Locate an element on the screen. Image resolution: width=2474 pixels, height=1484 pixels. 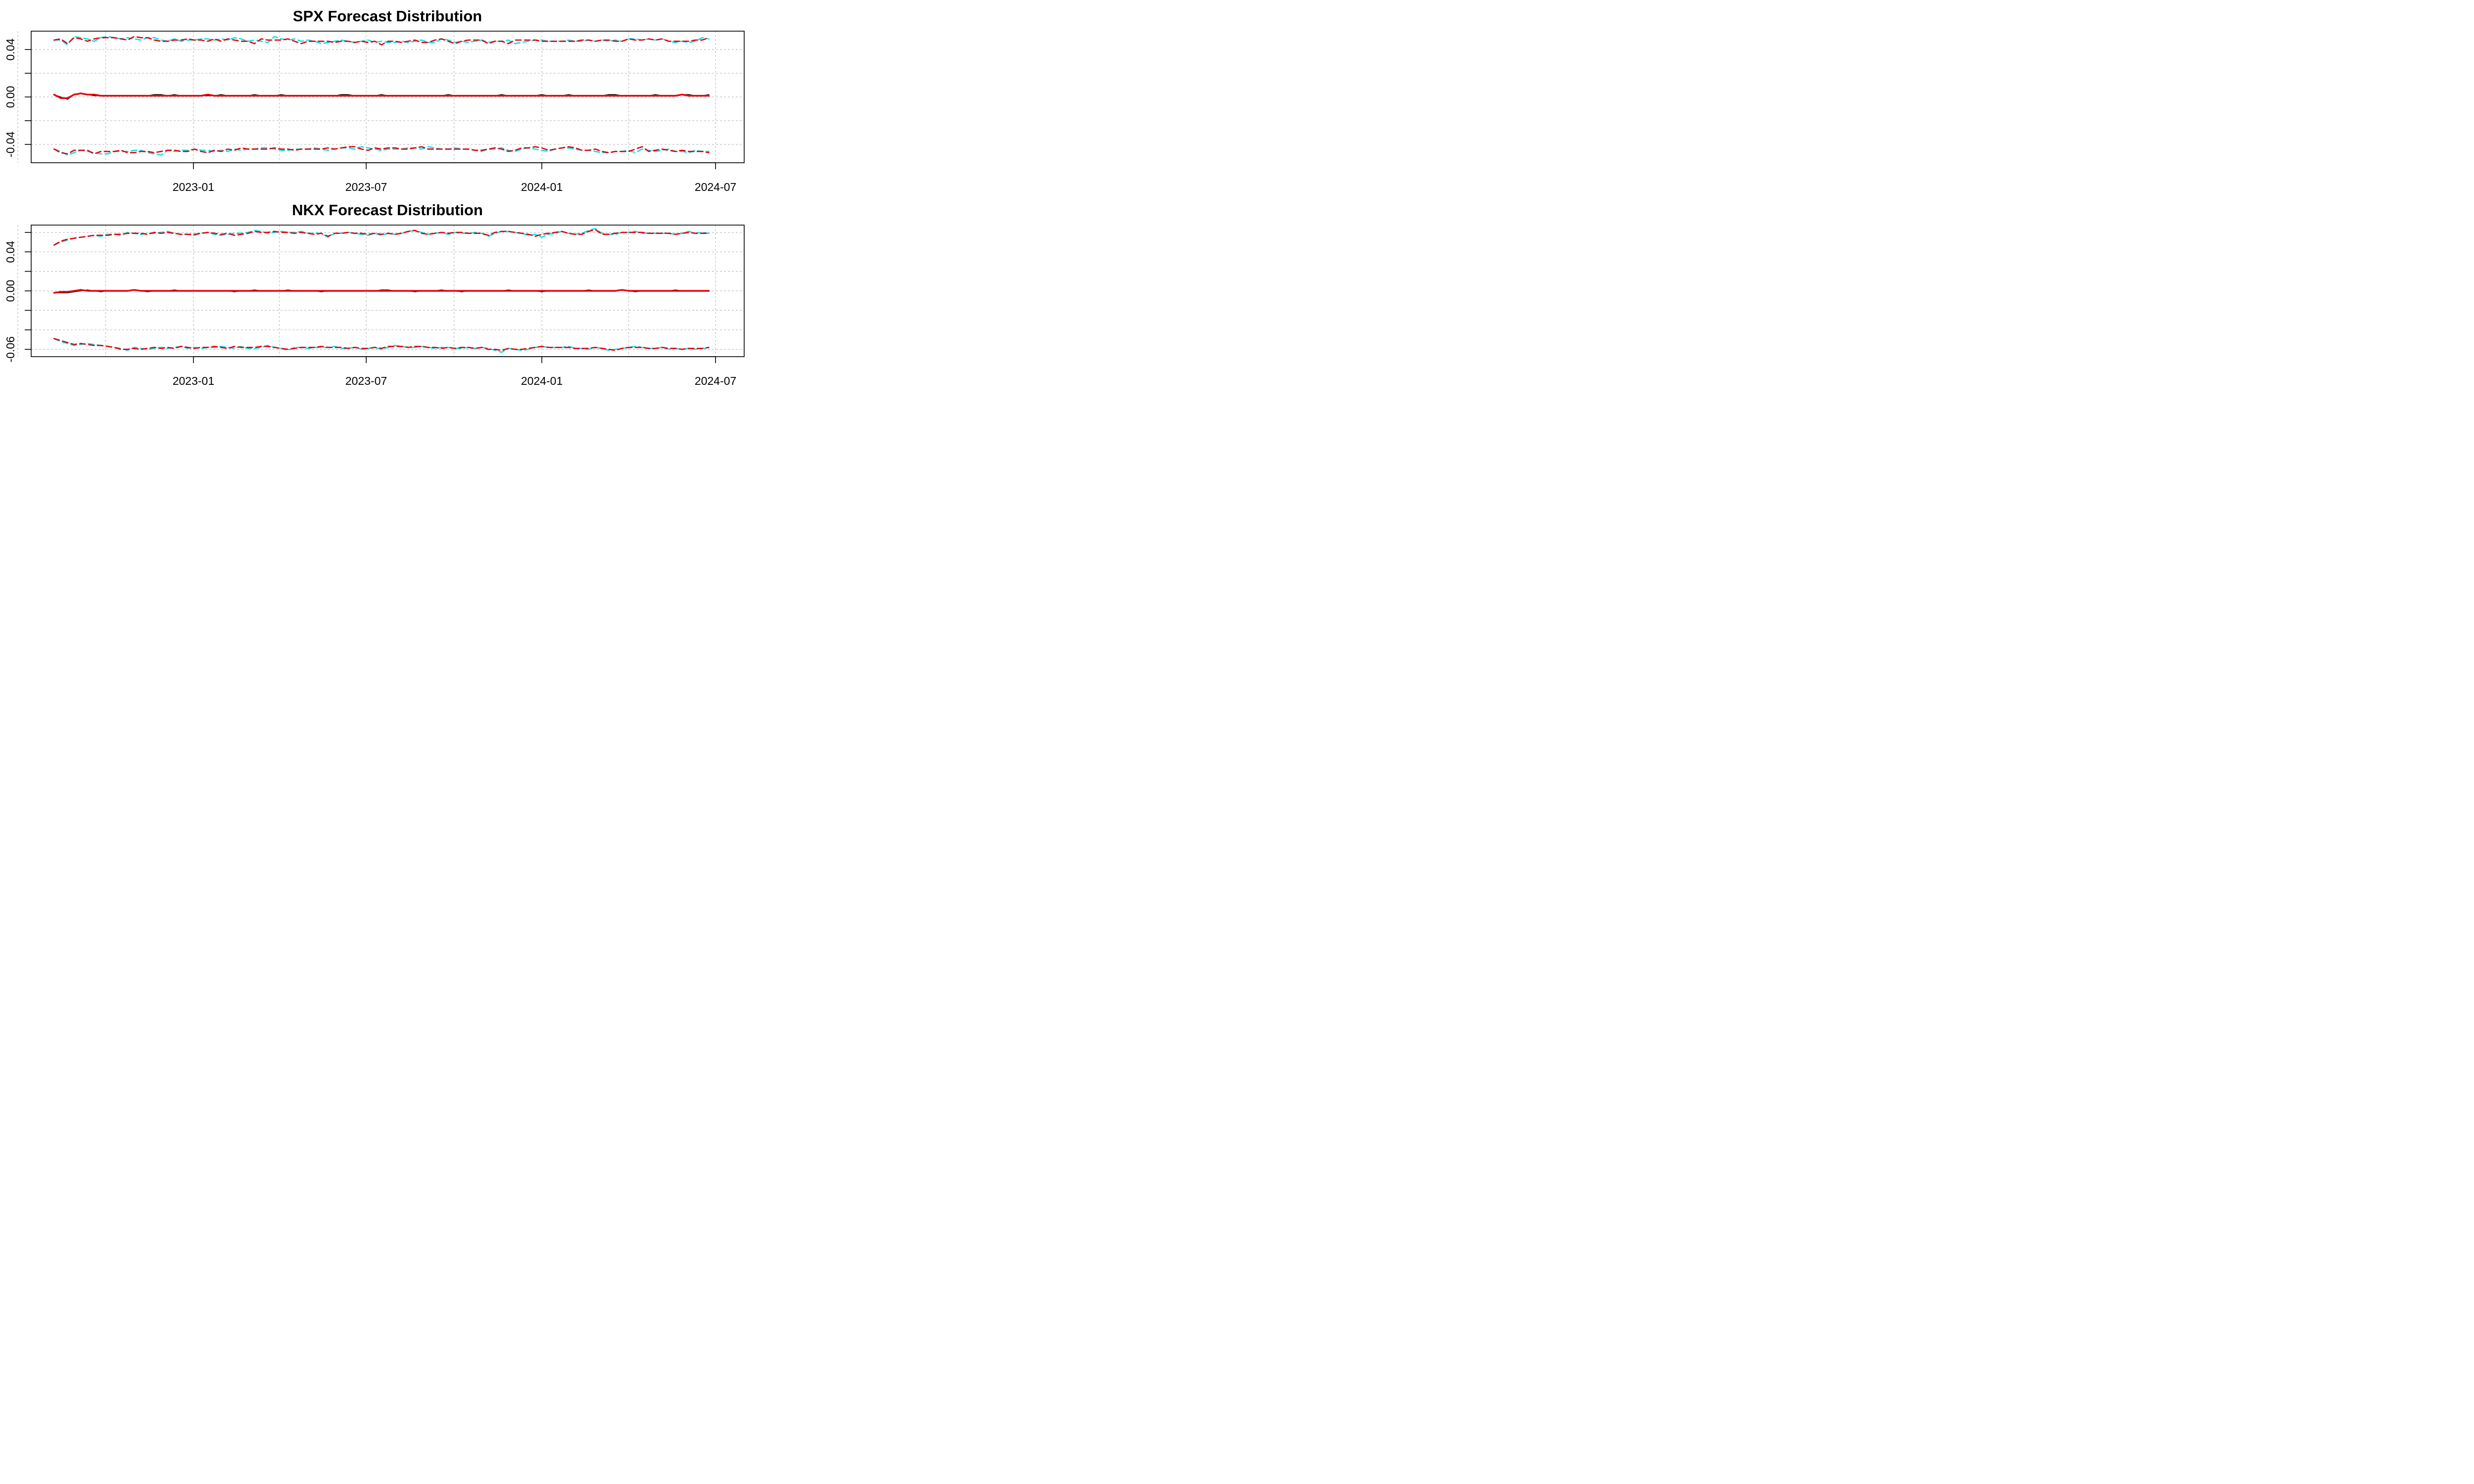
spx-x-tick-label: 2024-07 is located at coordinates (716, 187).